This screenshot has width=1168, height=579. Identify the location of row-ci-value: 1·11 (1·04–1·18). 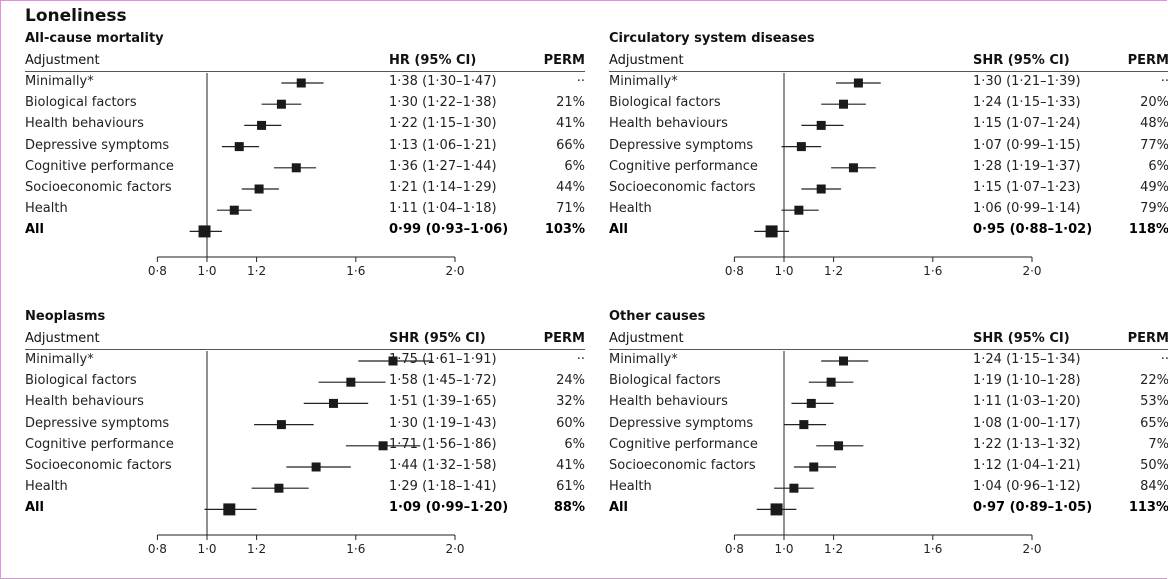
(443, 209).